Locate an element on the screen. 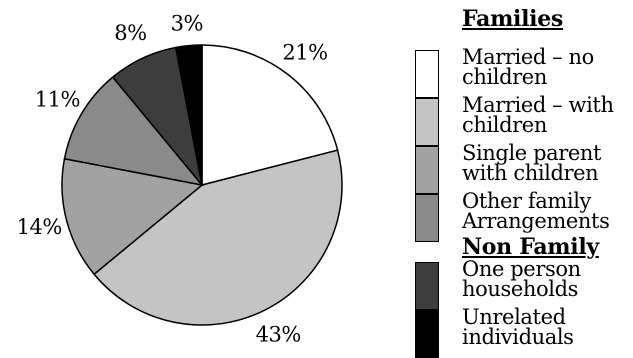 This screenshot has width=633, height=358. legend-label: Single parent with children is located at coordinates (532, 163).